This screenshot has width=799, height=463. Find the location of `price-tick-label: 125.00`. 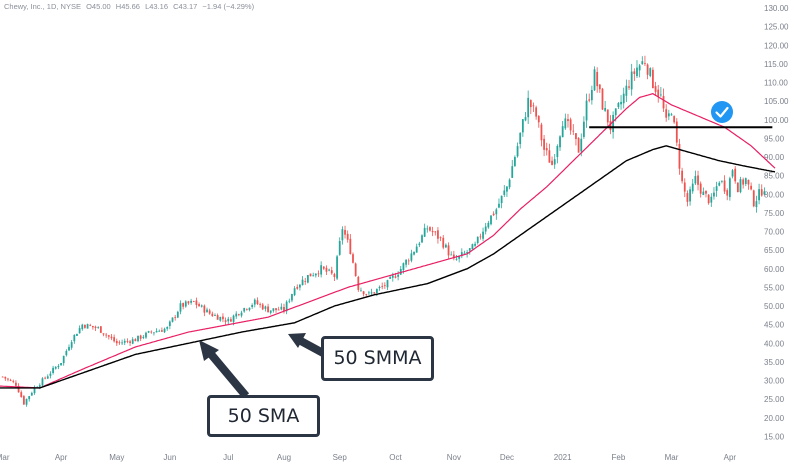

price-tick-label: 125.00 is located at coordinates (776, 27).